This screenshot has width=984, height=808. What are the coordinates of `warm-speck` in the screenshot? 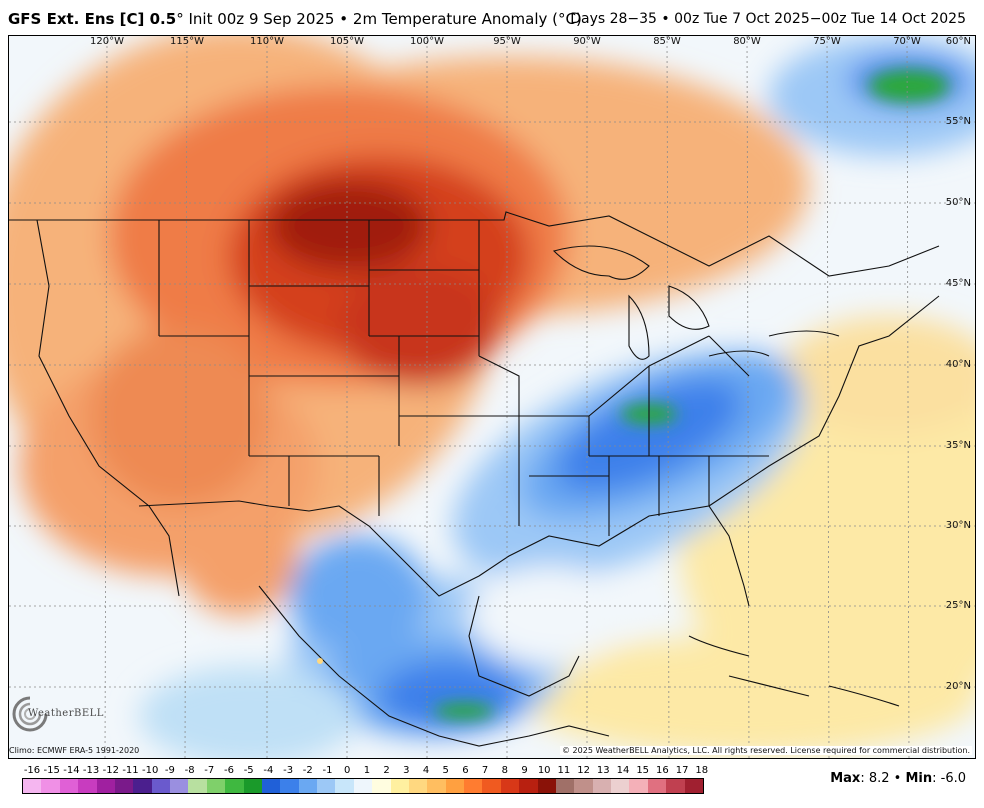 It's located at (320, 661).